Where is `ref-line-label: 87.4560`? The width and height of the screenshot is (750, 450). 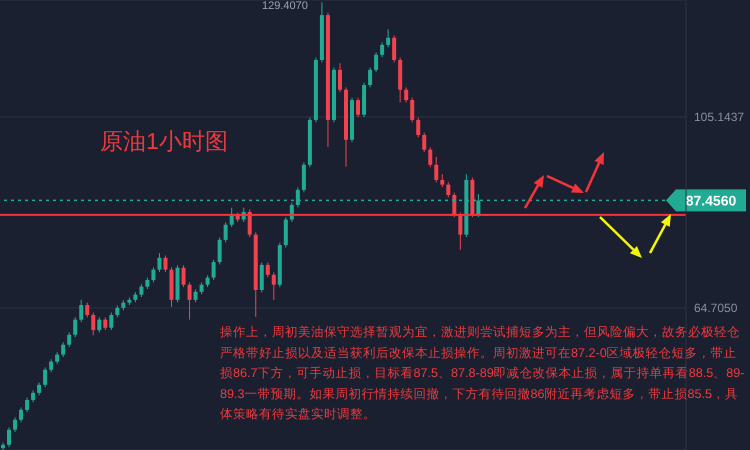 ref-line-label: 87.4560 is located at coordinates (711, 200).